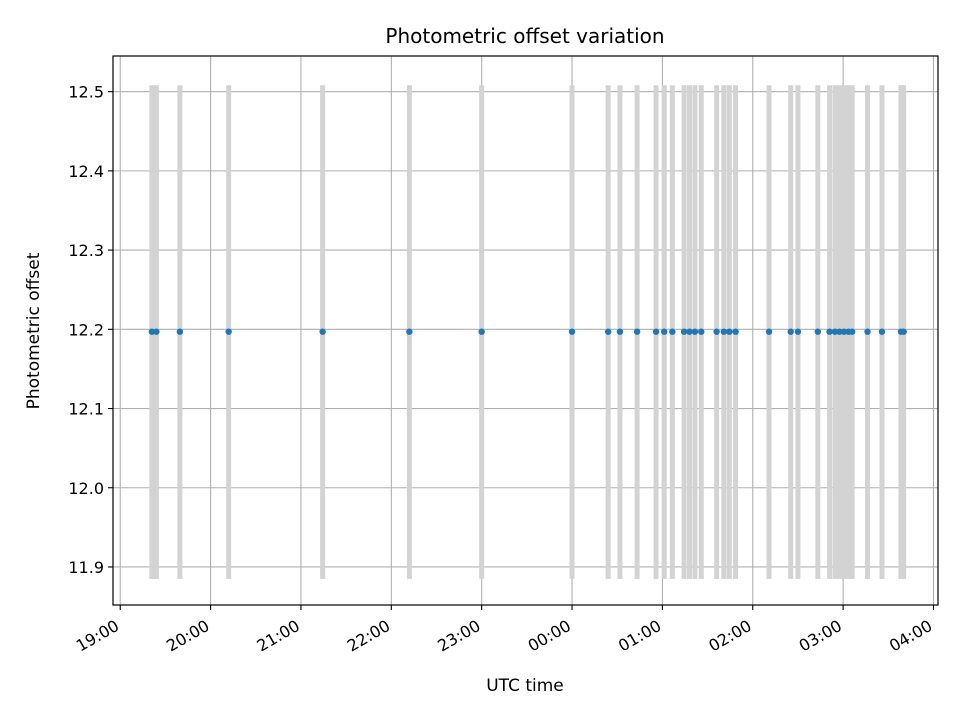  I want to click on y-tick-label: 12.0, so click(86, 488).